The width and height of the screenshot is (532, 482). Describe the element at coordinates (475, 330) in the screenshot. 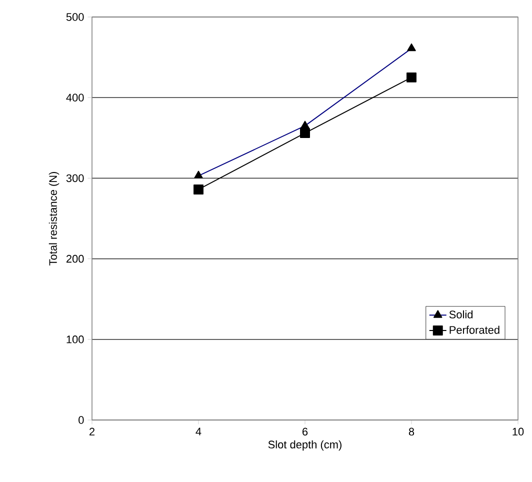

I see `legend-label: Perforated` at that location.